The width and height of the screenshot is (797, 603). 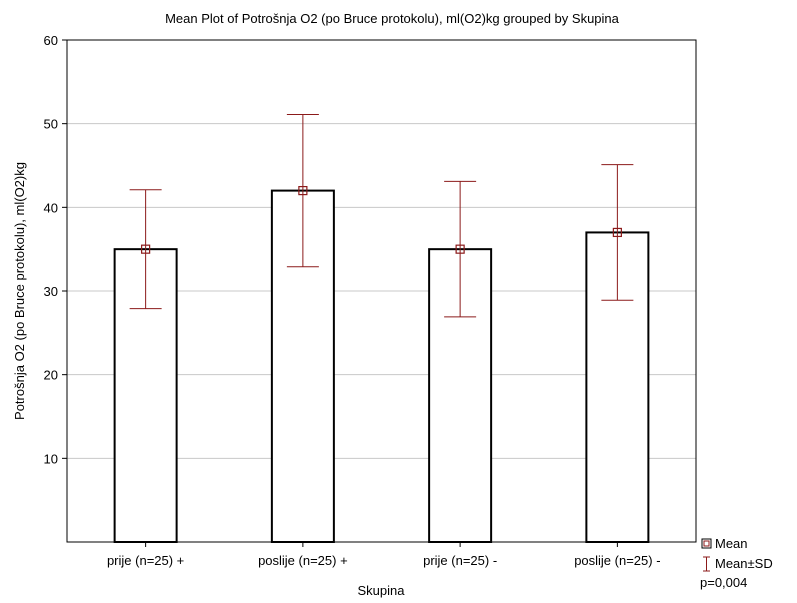 I want to click on x-tick-label: poslije (n=25) +, so click(x=303, y=560).